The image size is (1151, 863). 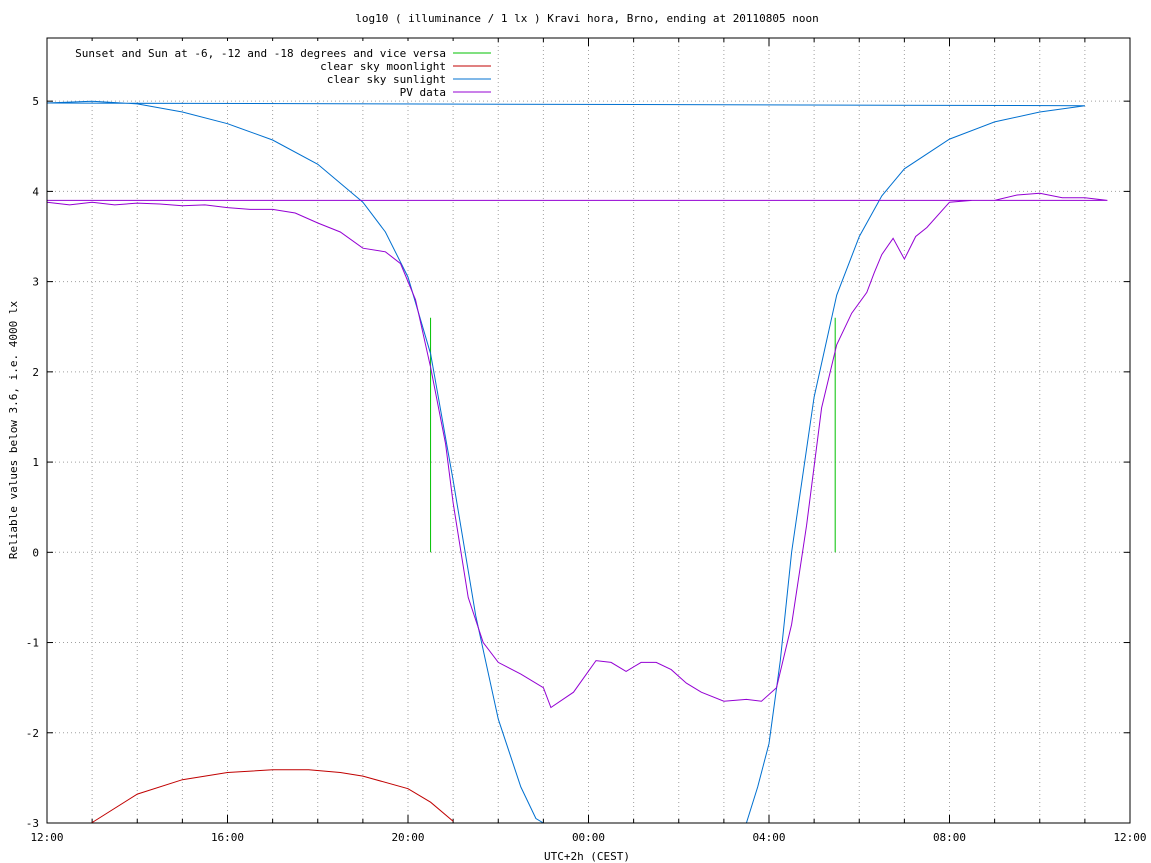 I want to click on legend-label: PV data, so click(x=423, y=92).